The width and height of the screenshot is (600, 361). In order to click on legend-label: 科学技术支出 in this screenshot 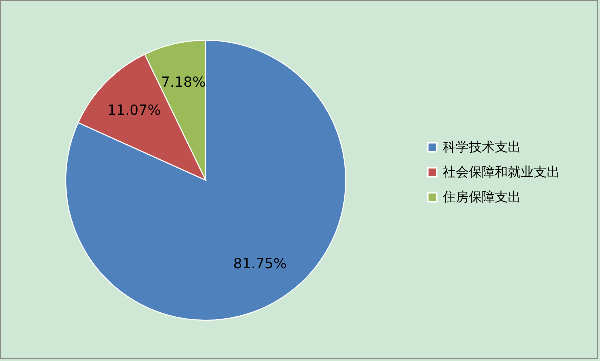, I will do `click(482, 148)`.